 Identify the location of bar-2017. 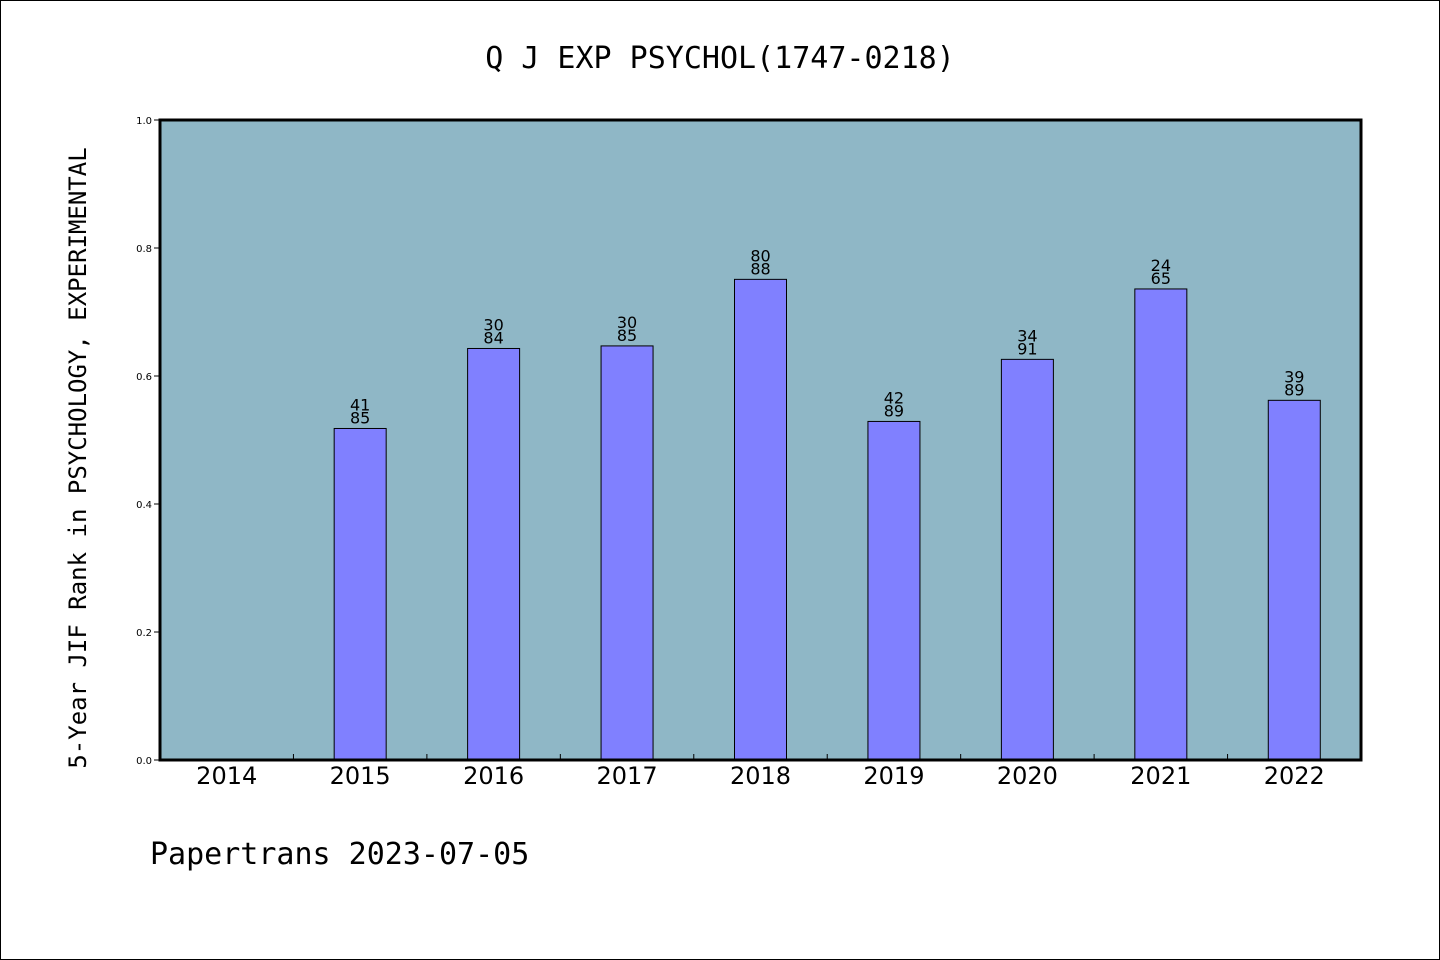
(627, 553).